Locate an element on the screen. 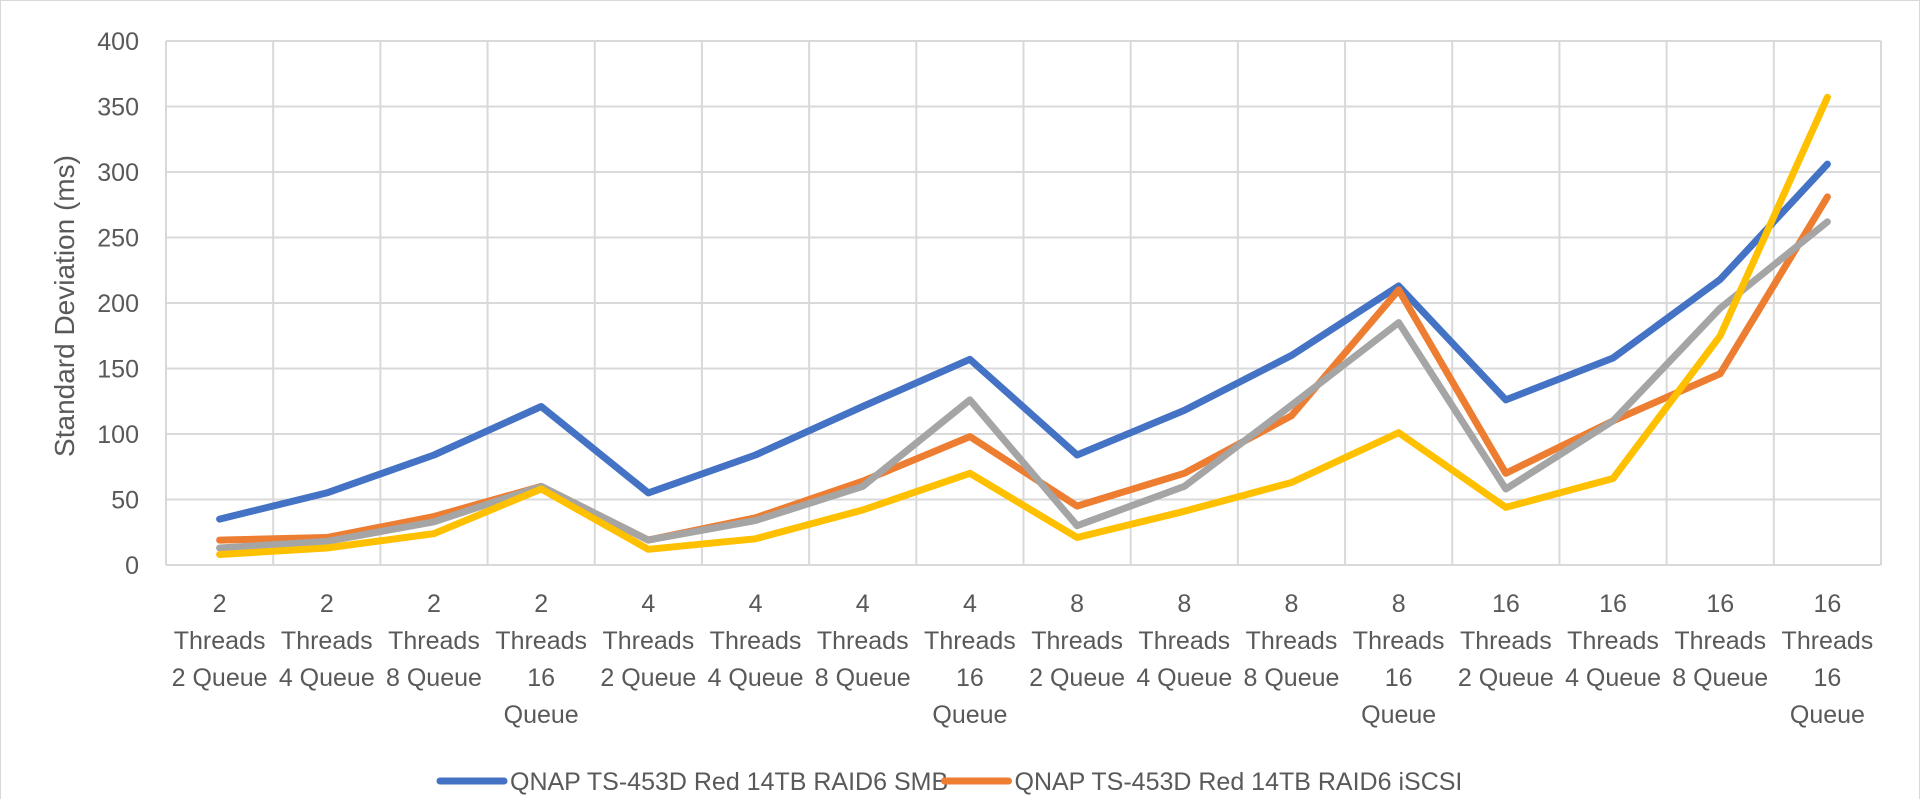  y-axis-title: Standard Deviation (ms) is located at coordinates (64, 306).